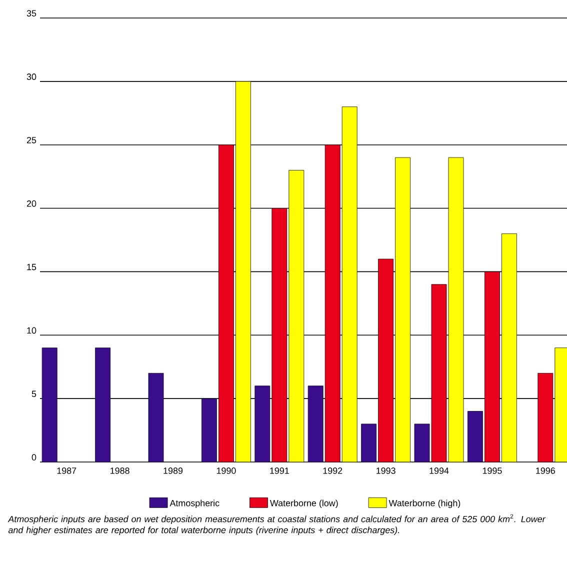  What do you see at coordinates (226, 471) in the screenshot?
I see `x-tick-label: 1990` at bounding box center [226, 471].